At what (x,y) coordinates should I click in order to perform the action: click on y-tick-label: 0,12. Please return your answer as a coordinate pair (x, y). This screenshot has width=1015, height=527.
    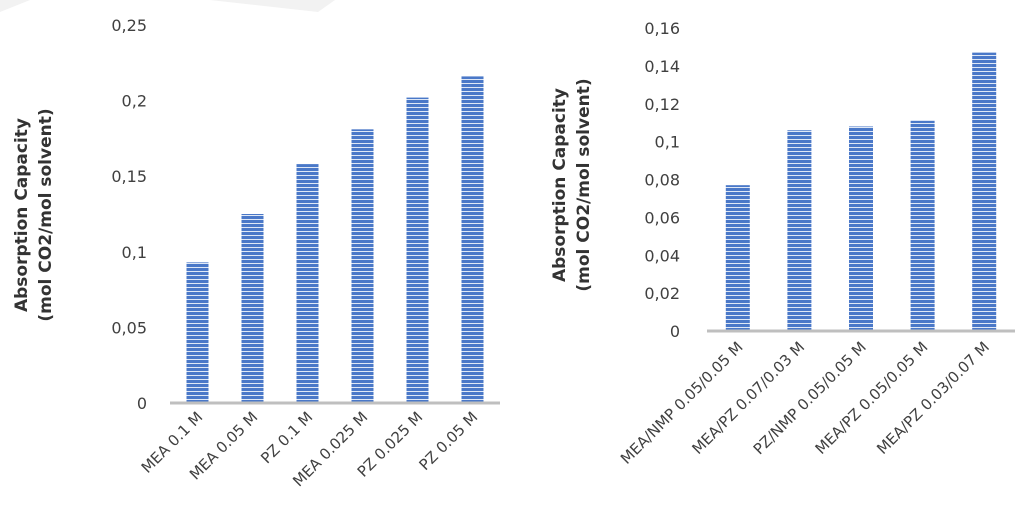
    Looking at the image, I should click on (662, 104).